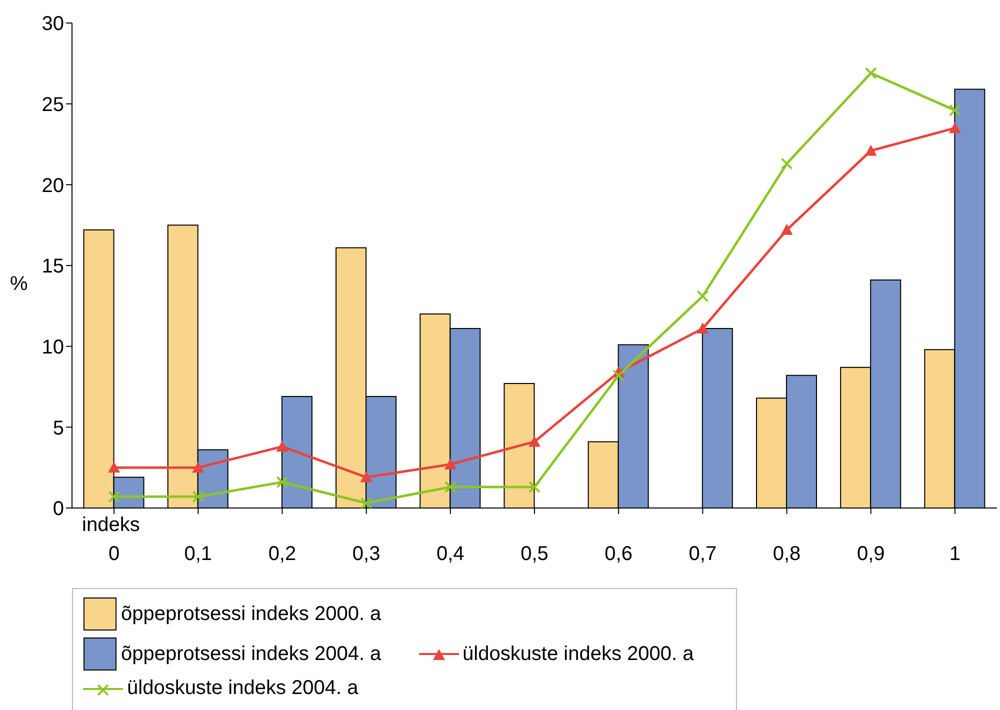 The height and width of the screenshot is (710, 1000). Describe the element at coordinates (450, 554) in the screenshot. I see `x-tick-label: 0,4` at that location.